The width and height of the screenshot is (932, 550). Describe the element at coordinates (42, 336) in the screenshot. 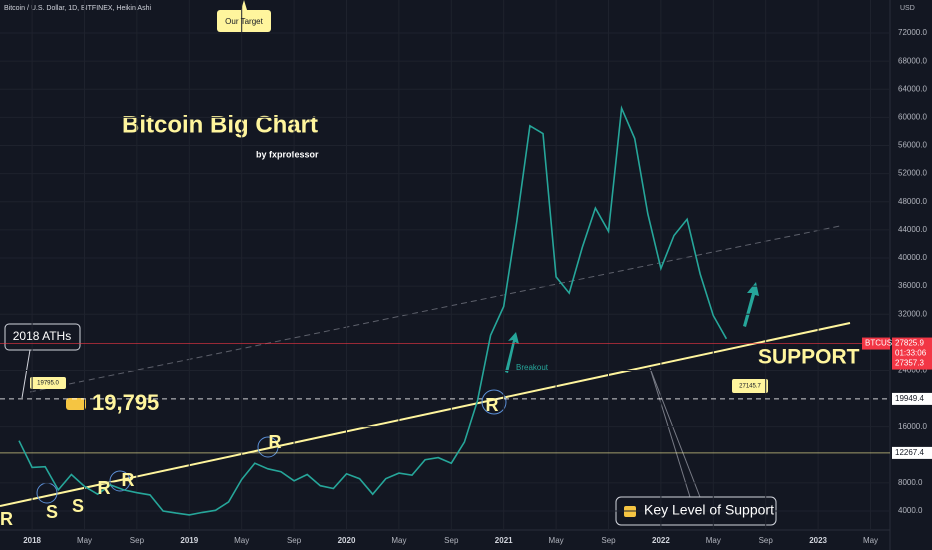

I see `annotation: 2018 ATHs` at that location.